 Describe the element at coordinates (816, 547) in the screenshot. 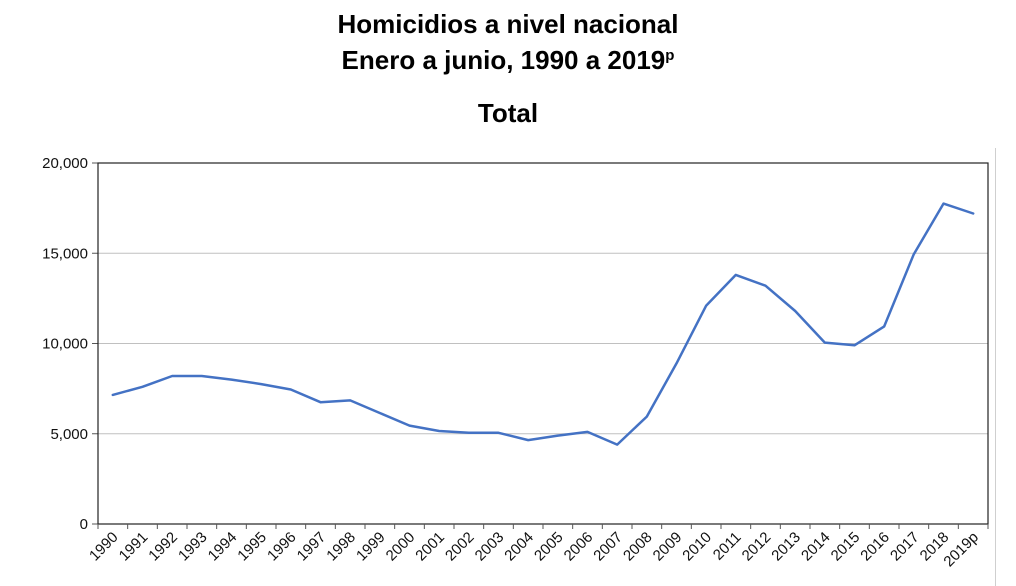

I see `x-tick-label: 2014` at that location.